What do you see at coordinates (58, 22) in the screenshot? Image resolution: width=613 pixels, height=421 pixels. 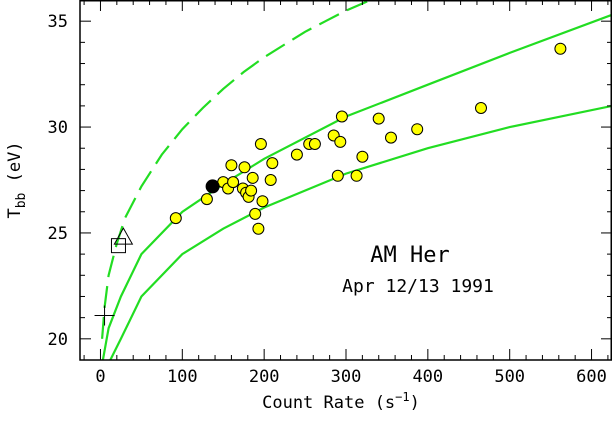 I see `y-tick-label: 35` at bounding box center [58, 22].